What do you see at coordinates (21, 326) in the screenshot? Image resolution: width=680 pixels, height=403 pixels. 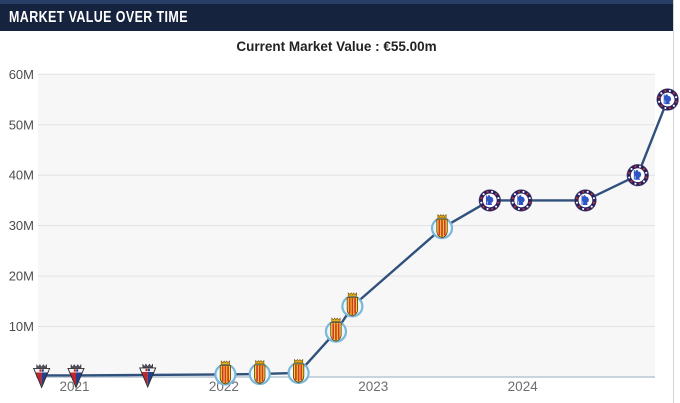 I see `y-axis-label: 10M` at bounding box center [21, 326].